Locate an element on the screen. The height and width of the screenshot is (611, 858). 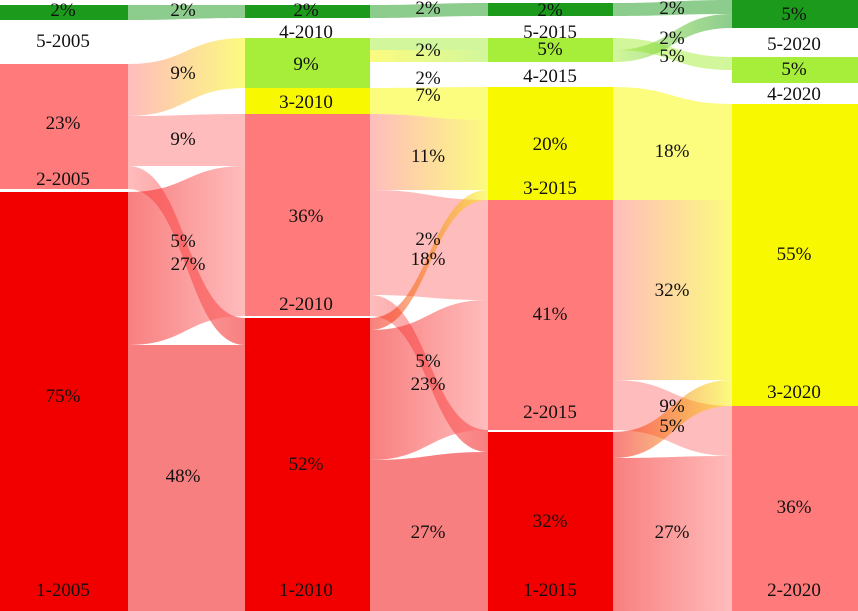
flow-percent-5-2010-to-5-2015: 2% is located at coordinates (428, 9).